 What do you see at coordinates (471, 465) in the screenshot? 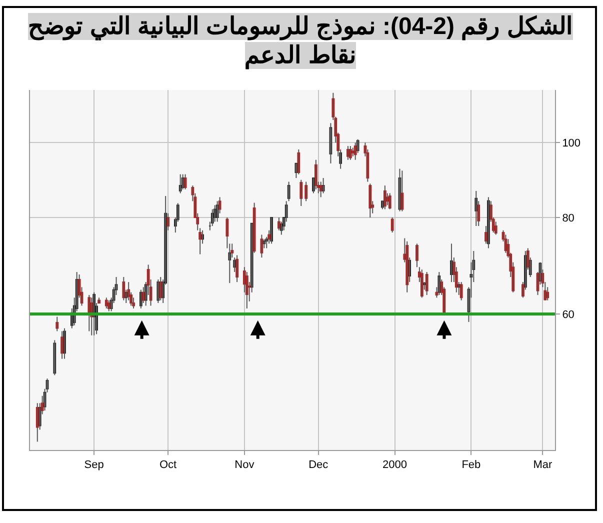
I see `x-tick-label: Feb` at bounding box center [471, 465].